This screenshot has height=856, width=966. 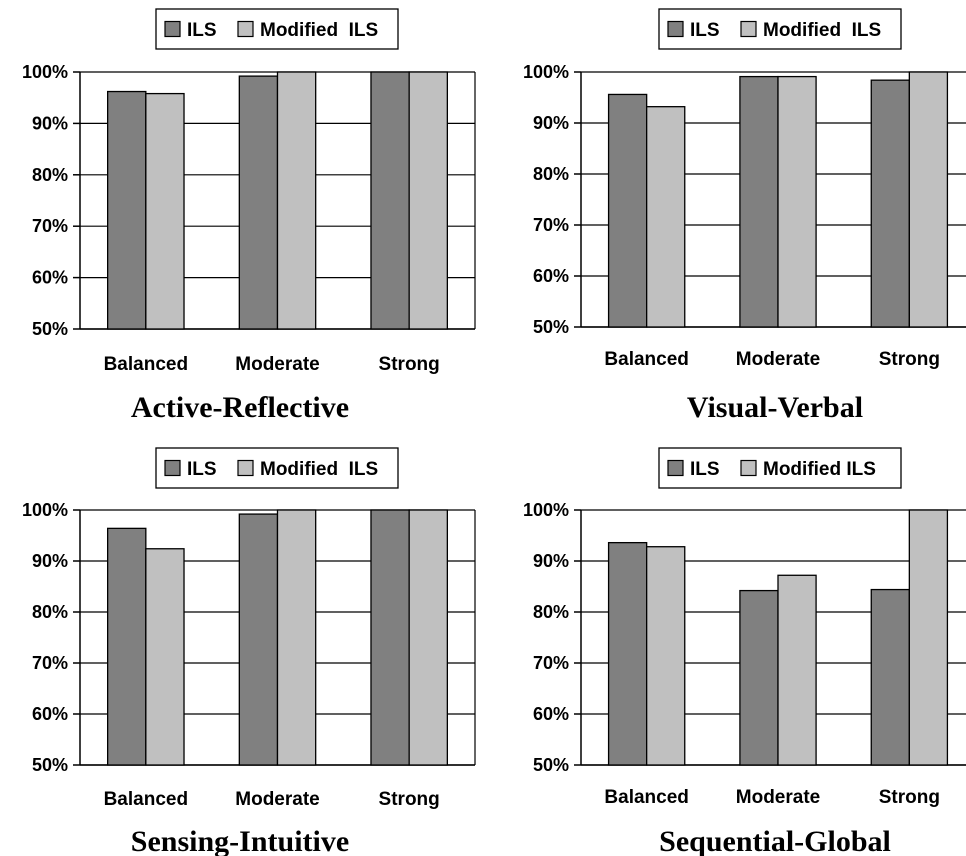 I want to click on chart-title: Visual-Verbal, so click(x=775, y=407).